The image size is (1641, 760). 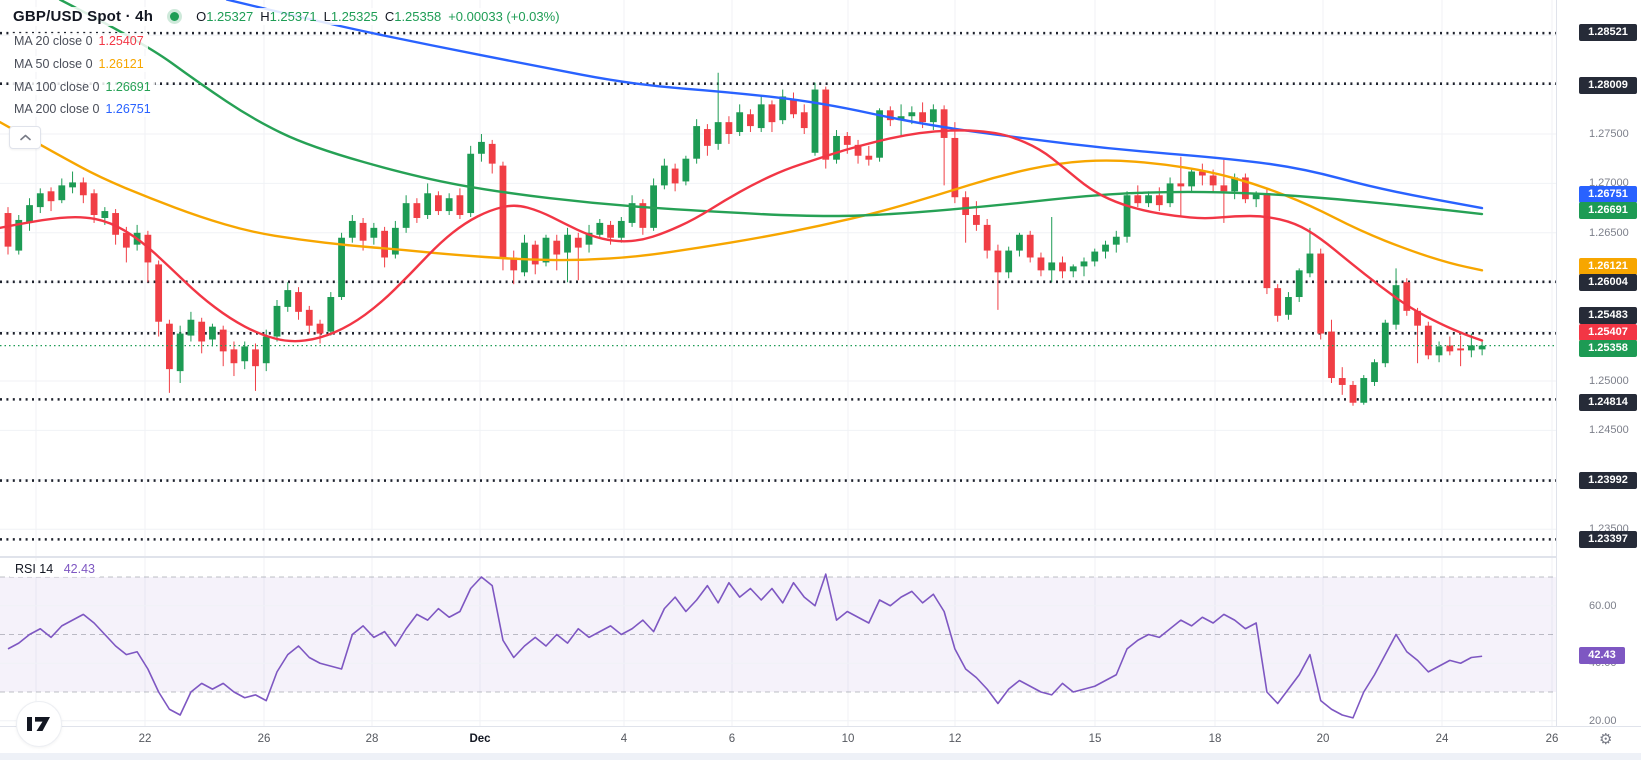 What do you see at coordinates (848, 739) in the screenshot?
I see `time-axis-label: 10` at bounding box center [848, 739].